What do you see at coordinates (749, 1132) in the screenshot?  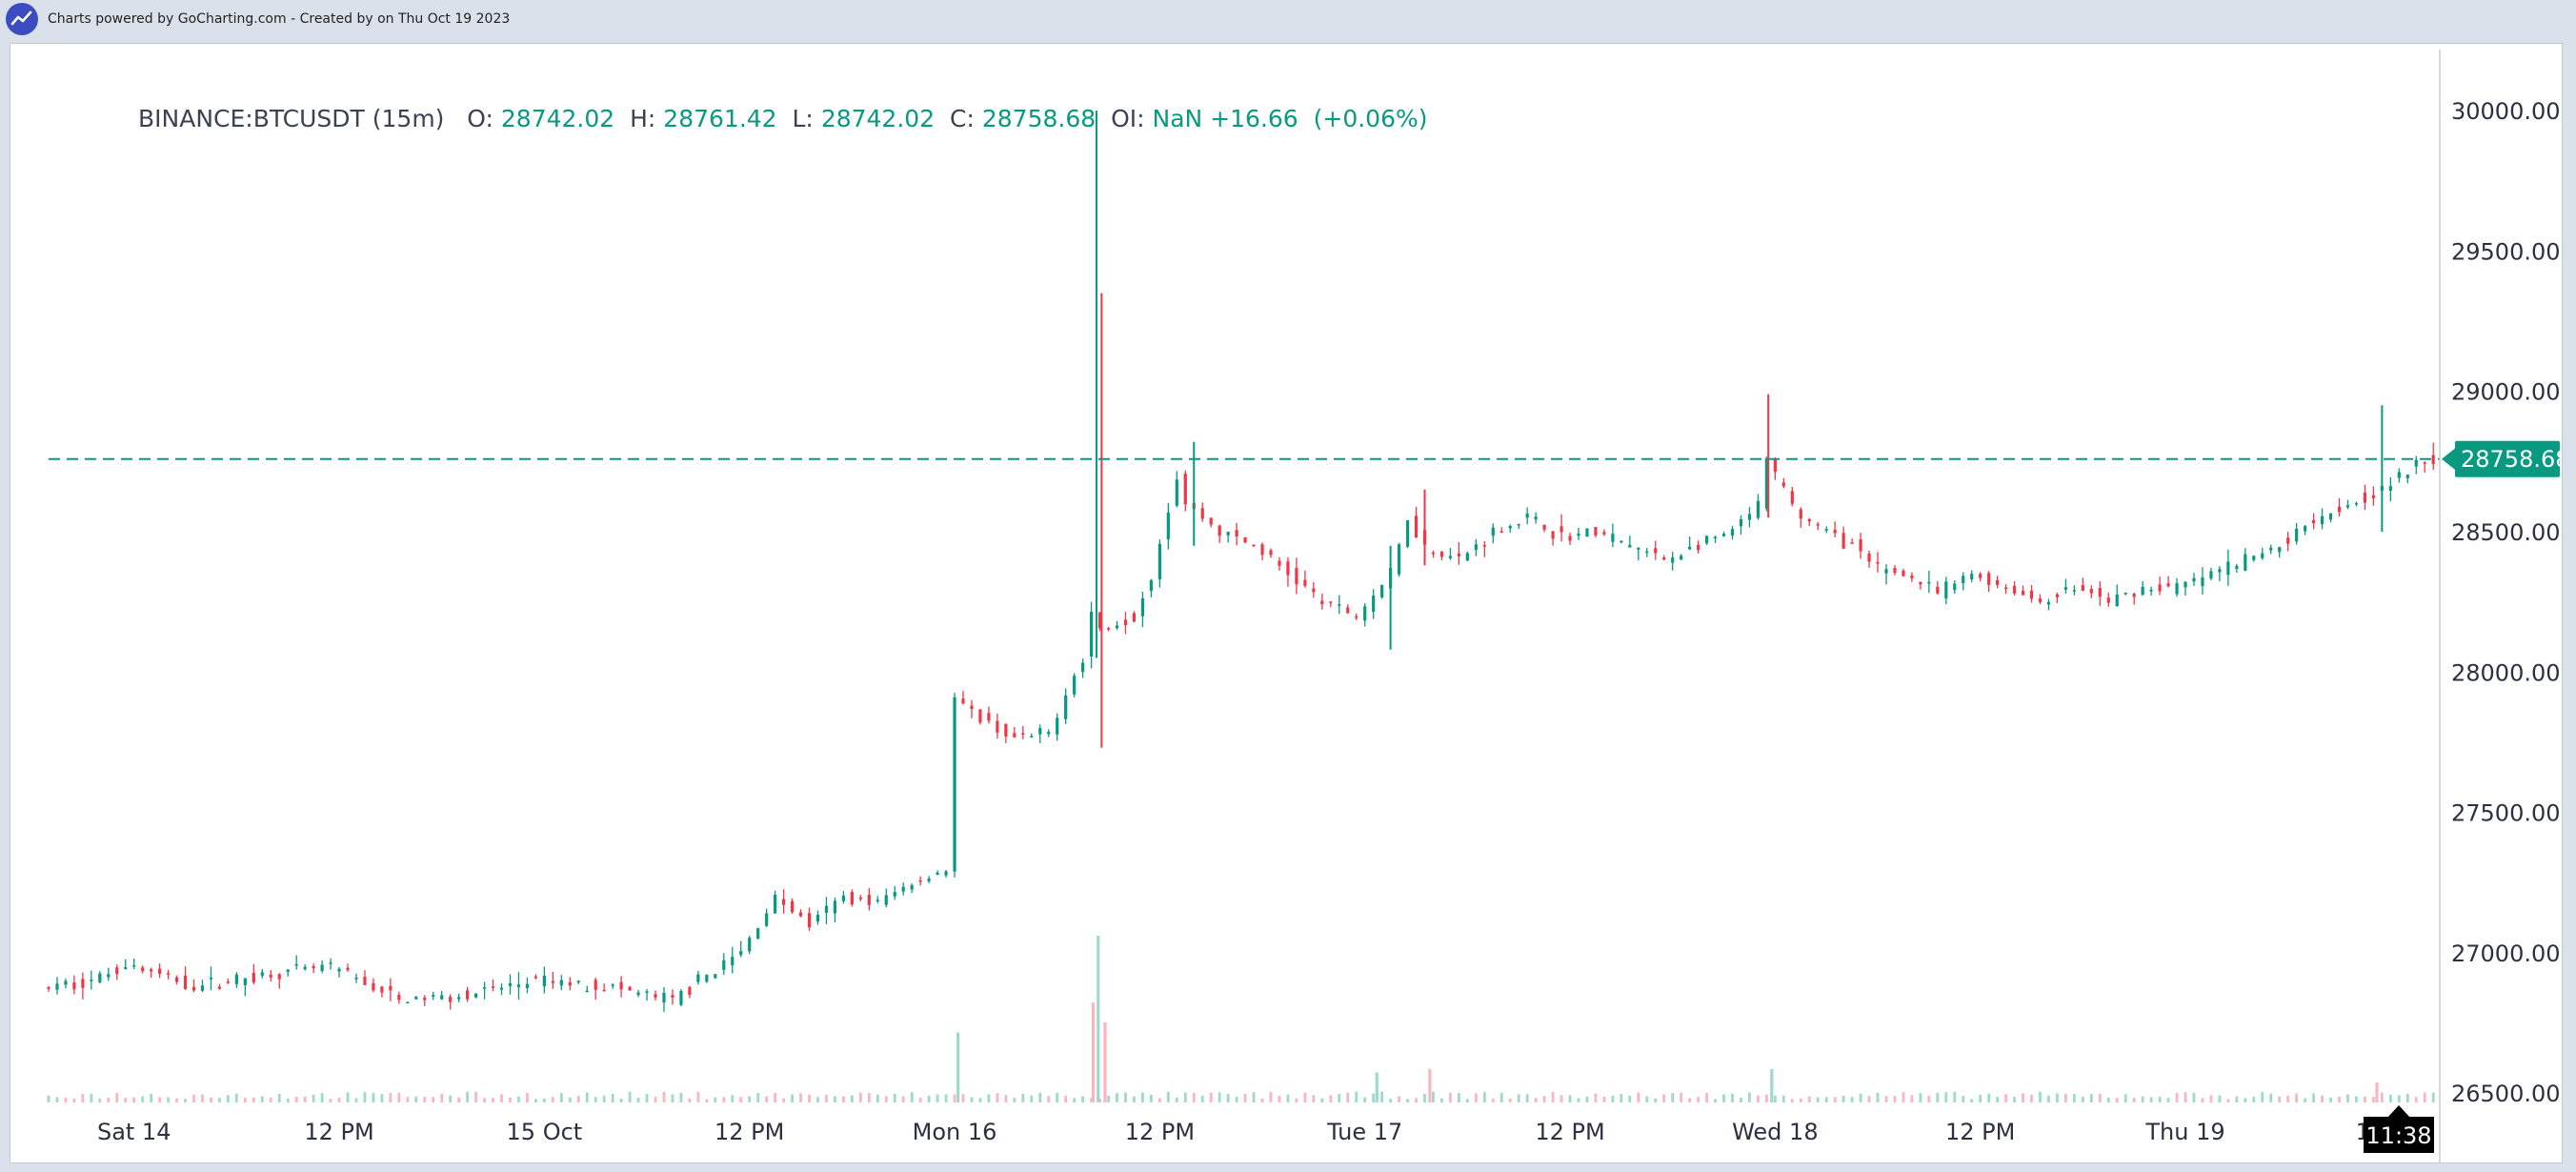 I see `x-tick-label: 12 PM` at bounding box center [749, 1132].